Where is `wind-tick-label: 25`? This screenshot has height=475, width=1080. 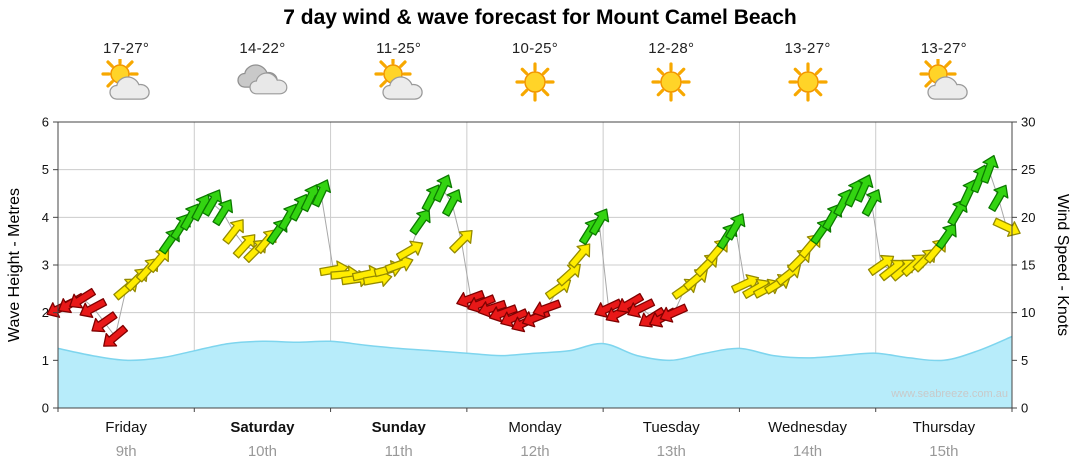 wind-tick-label: 25 is located at coordinates (1028, 169).